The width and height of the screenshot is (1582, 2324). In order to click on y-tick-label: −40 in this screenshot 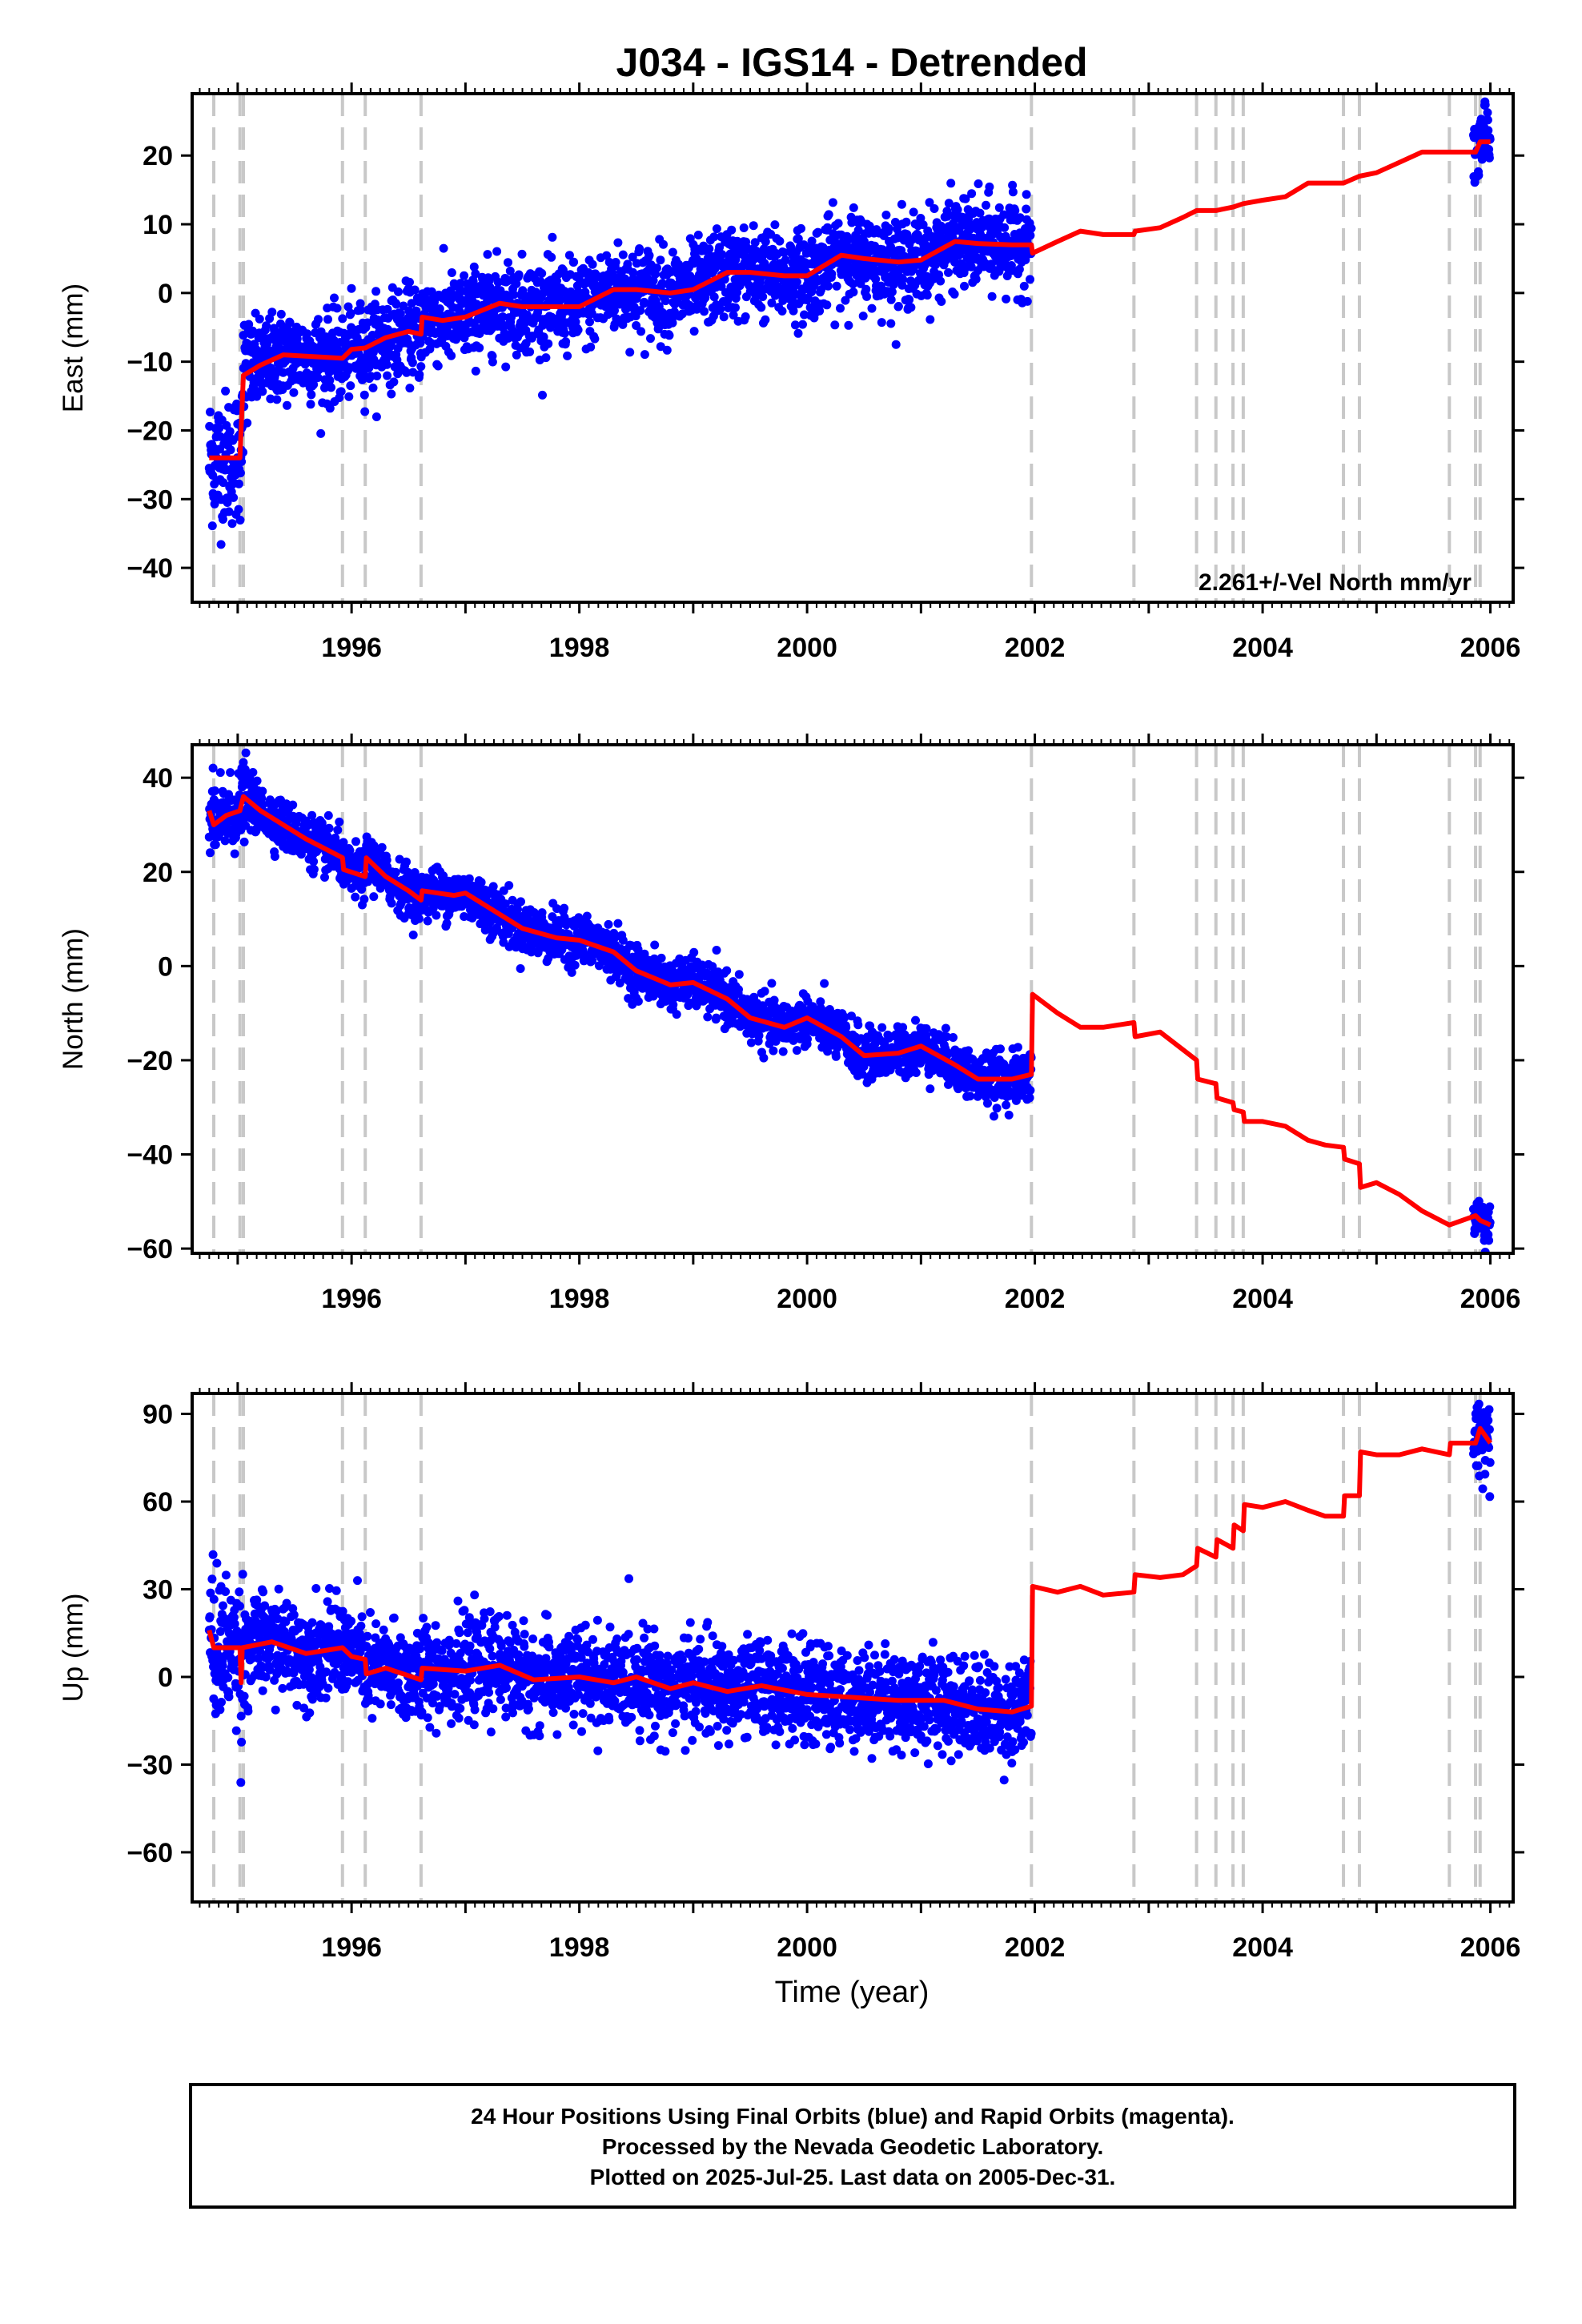, I will do `click(149, 568)`.